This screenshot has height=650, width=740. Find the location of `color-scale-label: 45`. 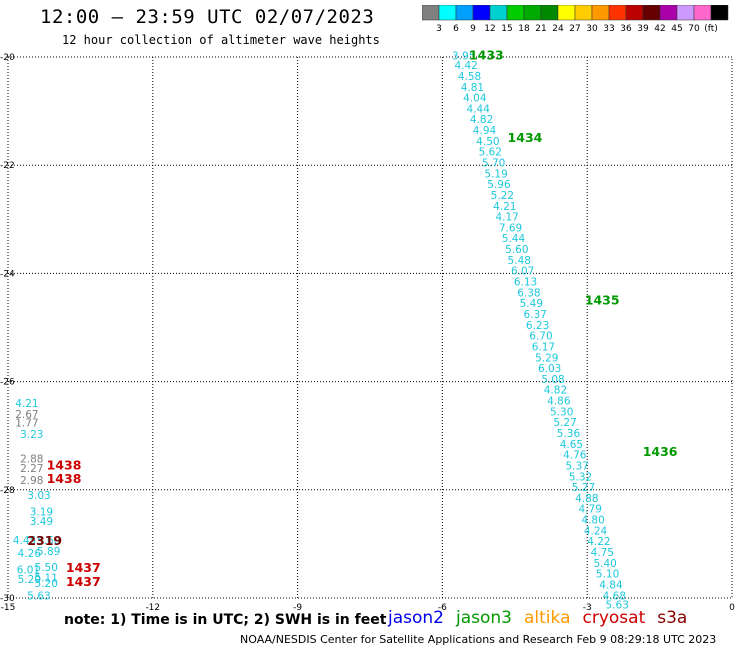

color-scale-label: 45 is located at coordinates (676, 29).